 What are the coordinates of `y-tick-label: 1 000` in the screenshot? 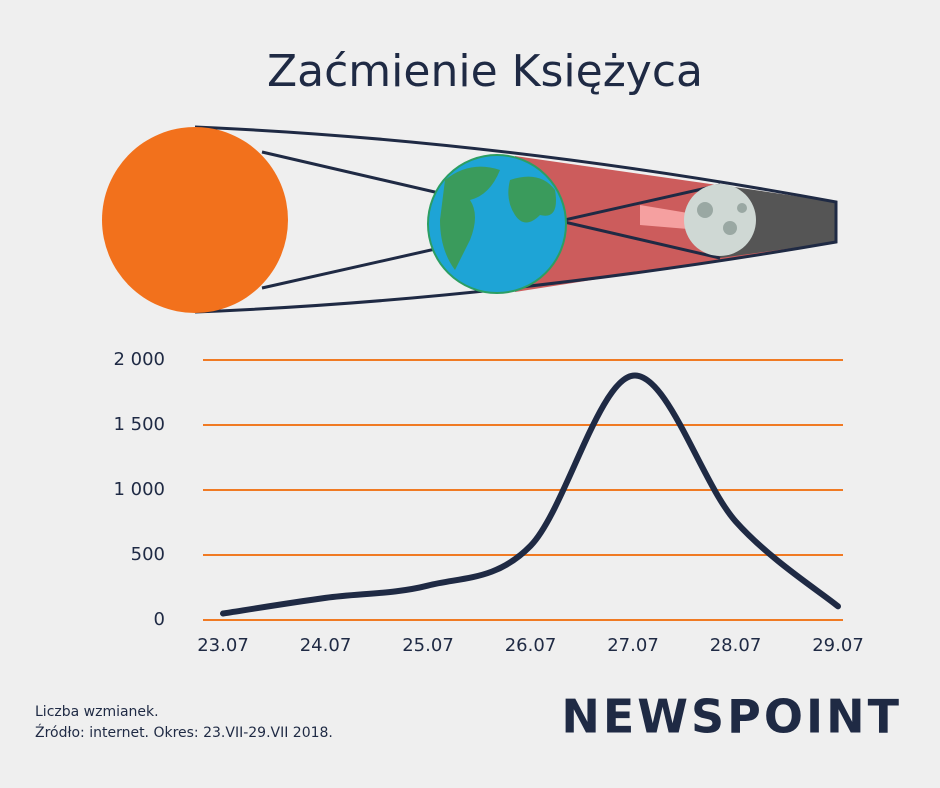 It's located at (139, 489).